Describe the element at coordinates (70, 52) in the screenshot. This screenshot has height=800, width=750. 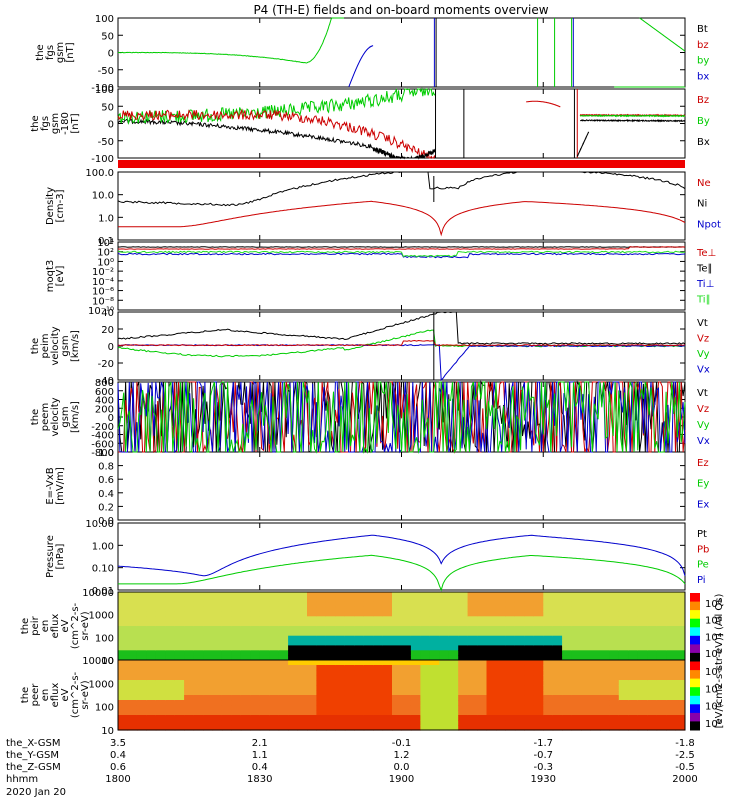
I see `y-axis-label: [nT]` at that location.